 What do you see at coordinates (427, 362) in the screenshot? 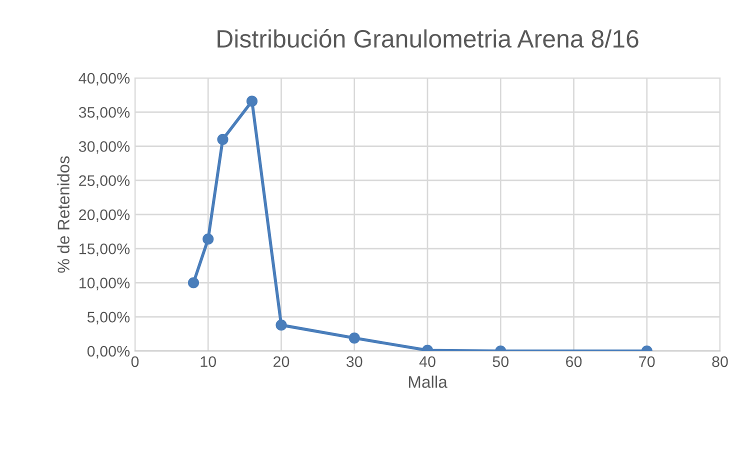
I see `x-tick-label: 40` at bounding box center [427, 362].